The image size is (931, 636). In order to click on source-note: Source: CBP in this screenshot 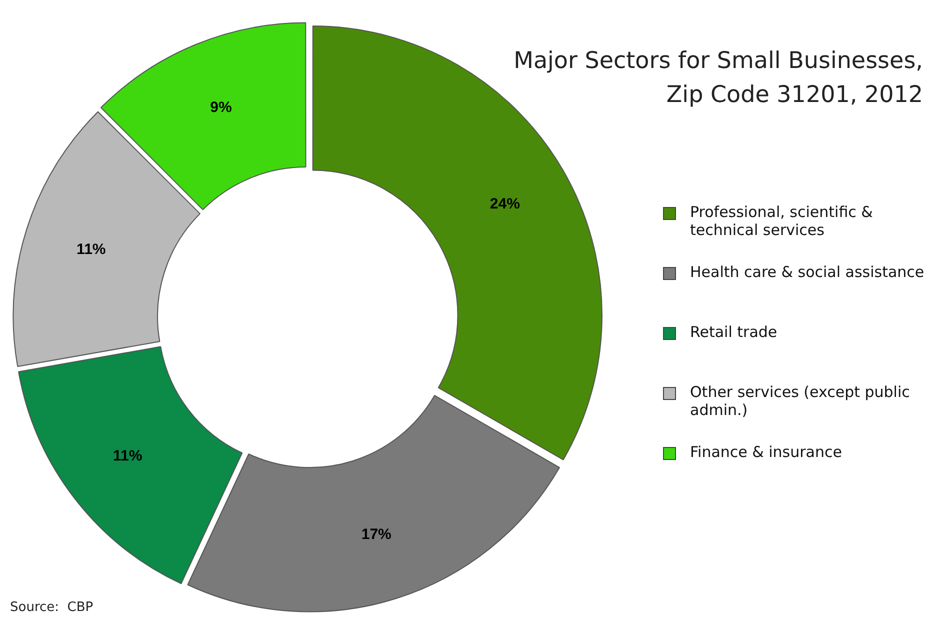, I will do `click(52, 607)`.